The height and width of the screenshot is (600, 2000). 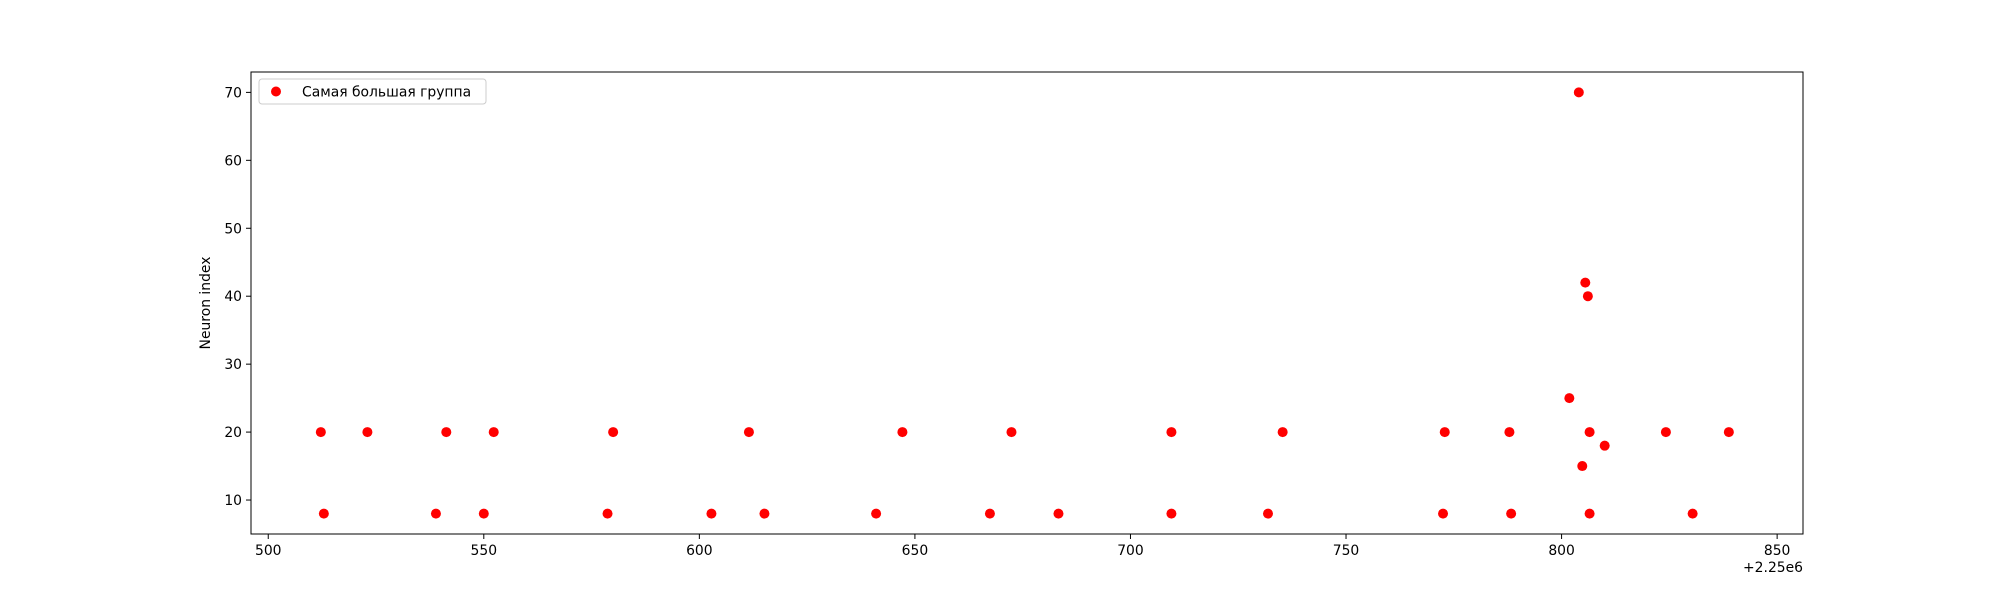 What do you see at coordinates (484, 551) in the screenshot?
I see `x-tick-label: 550` at bounding box center [484, 551].